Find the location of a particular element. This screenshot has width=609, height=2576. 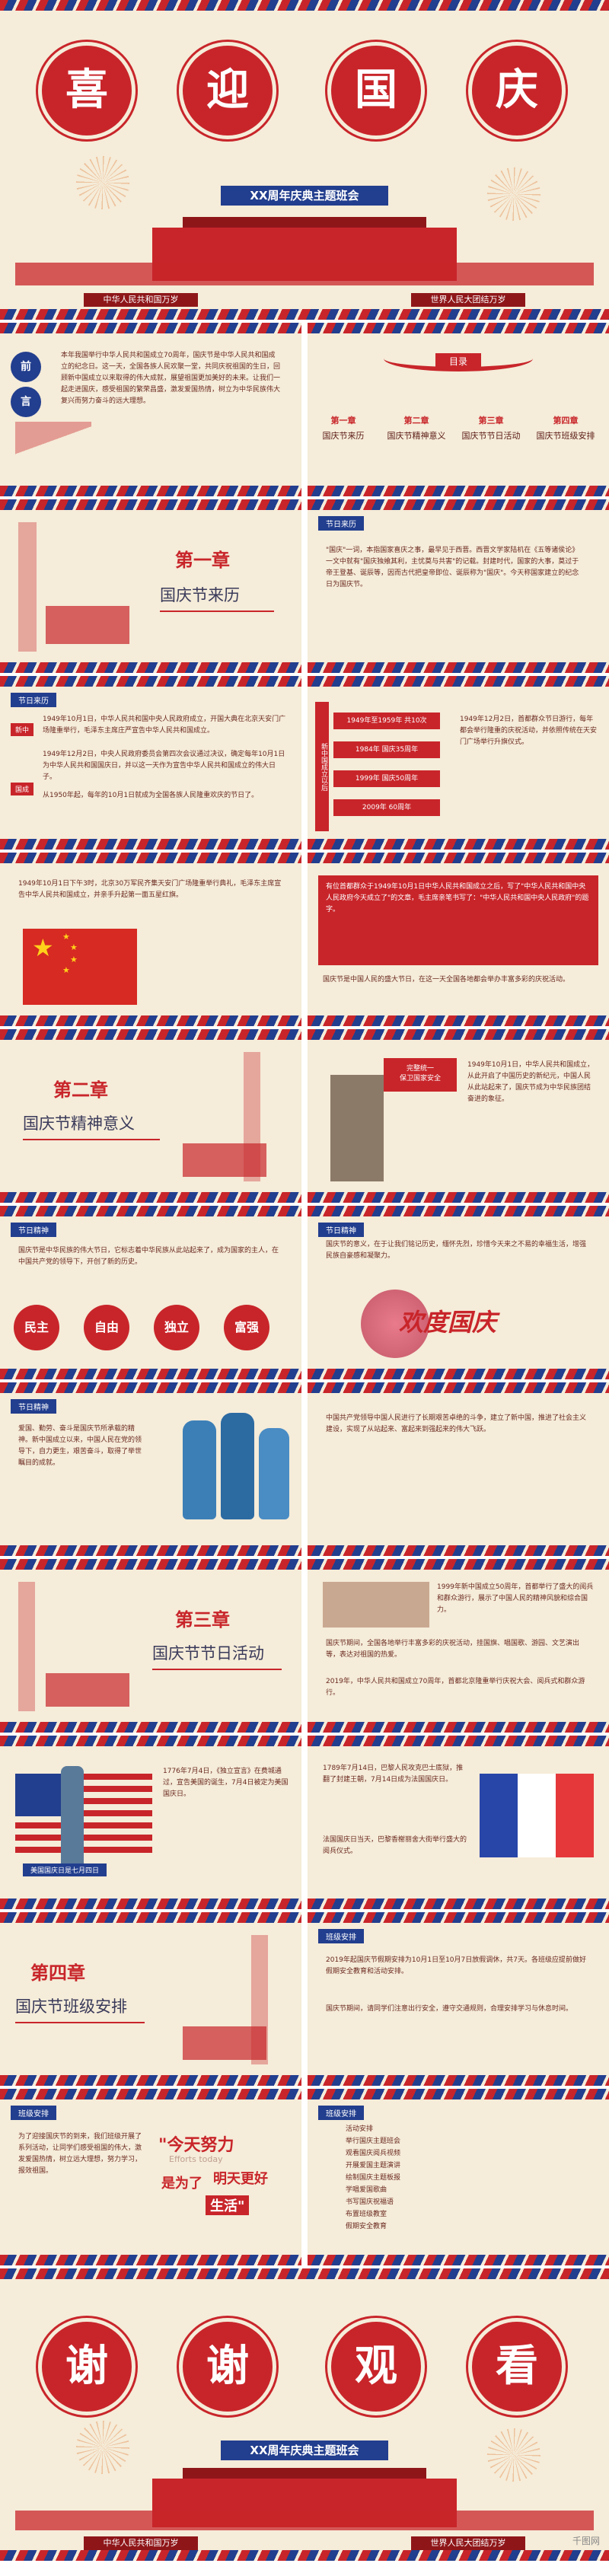

toc-title-4: 国庆节班级安排 is located at coordinates (565, 436).